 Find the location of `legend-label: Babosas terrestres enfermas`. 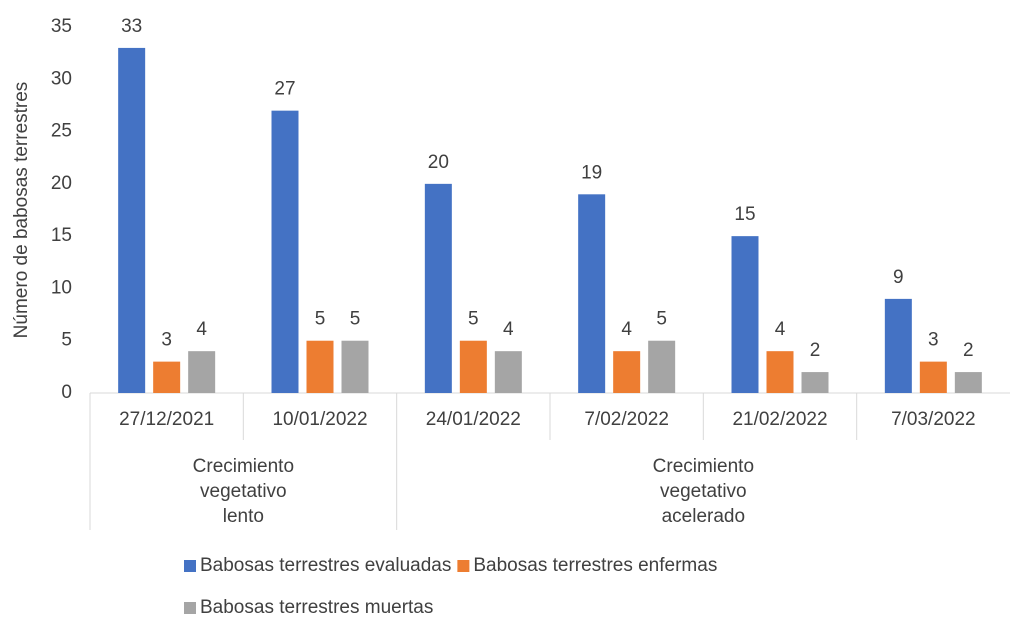

legend-label: Babosas terrestres enfermas is located at coordinates (595, 565).